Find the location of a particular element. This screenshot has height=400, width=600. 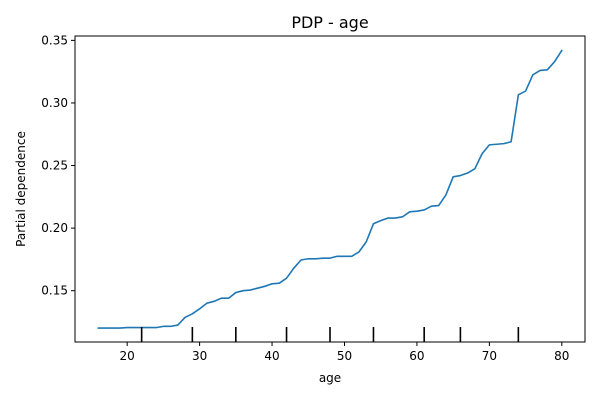

x-tick-label-0: 20 is located at coordinates (127, 356).